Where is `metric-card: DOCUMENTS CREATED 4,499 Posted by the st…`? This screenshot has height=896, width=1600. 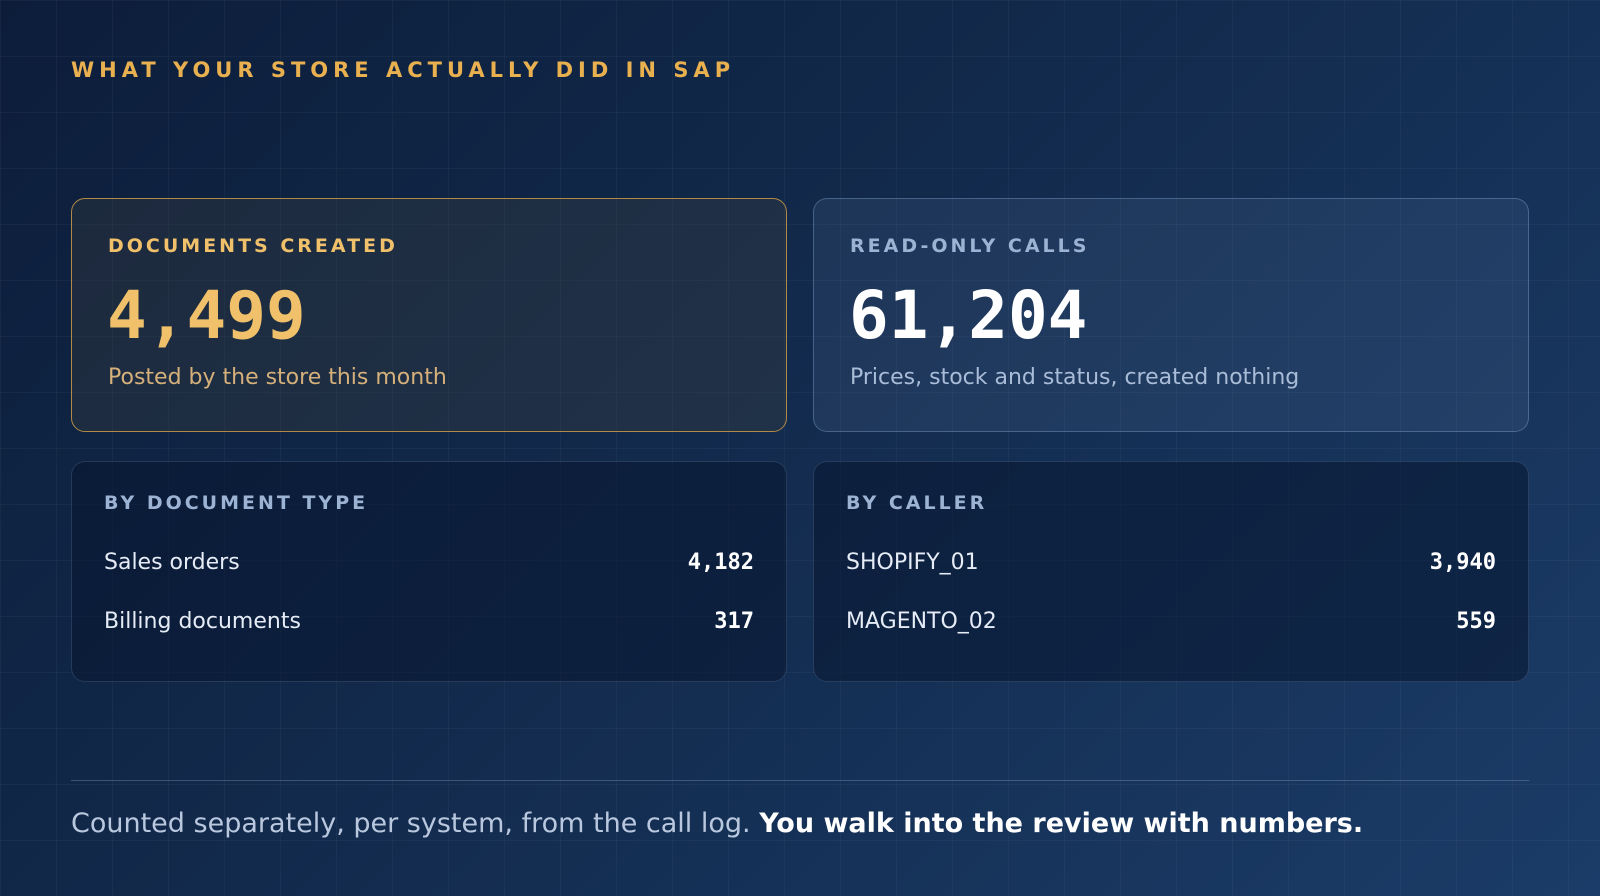
metric-card: DOCUMENTS CREATED 4,499 Posted by the st… is located at coordinates (429, 315).